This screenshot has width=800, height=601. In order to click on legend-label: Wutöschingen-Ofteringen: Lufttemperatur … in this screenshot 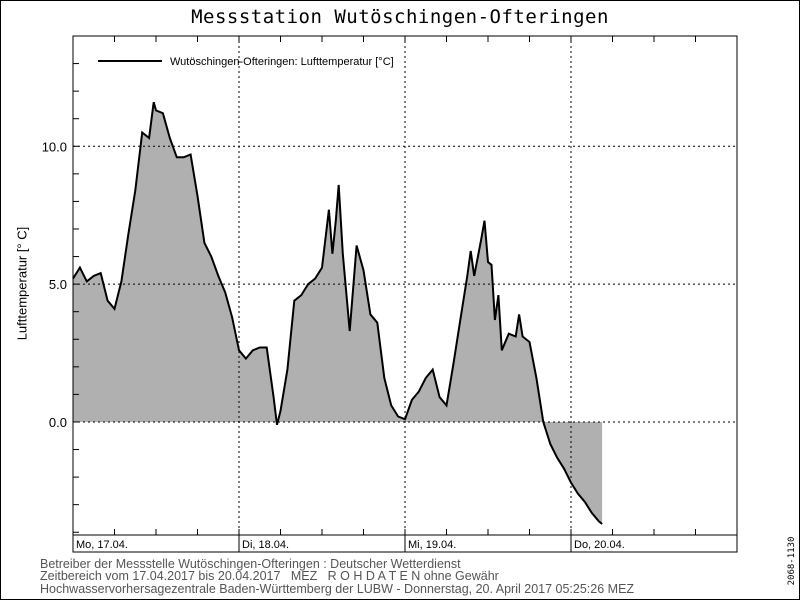, I will do `click(282, 62)`.